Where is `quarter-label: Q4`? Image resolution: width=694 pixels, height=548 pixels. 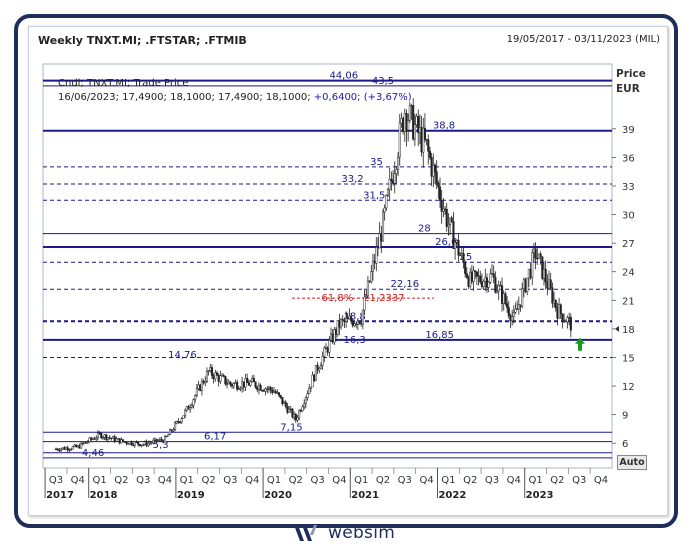
quarter-label: Q4 is located at coordinates (339, 480).